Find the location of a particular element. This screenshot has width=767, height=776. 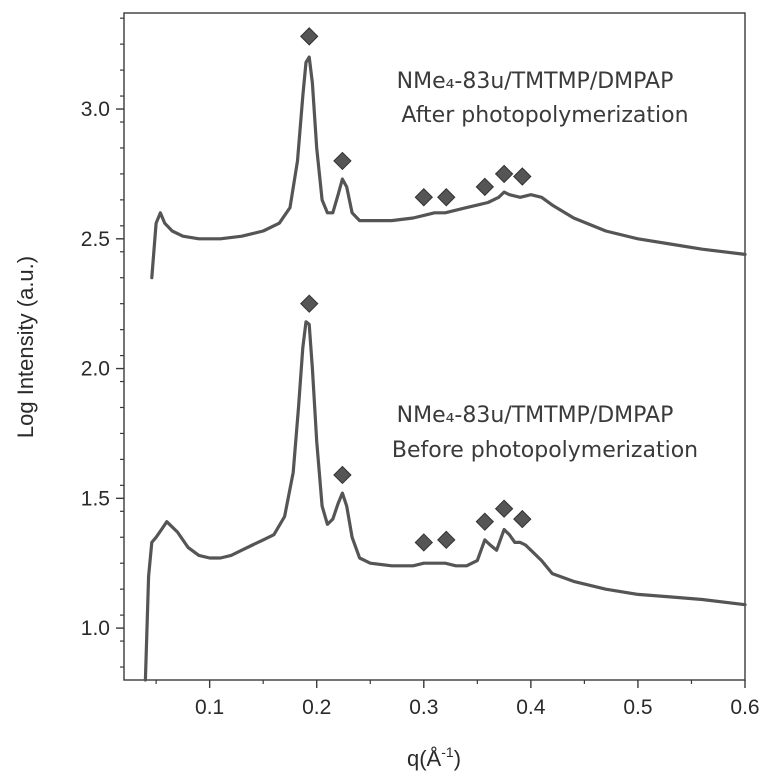

x-axis-title: q(Å-1) is located at coordinates (434, 757).